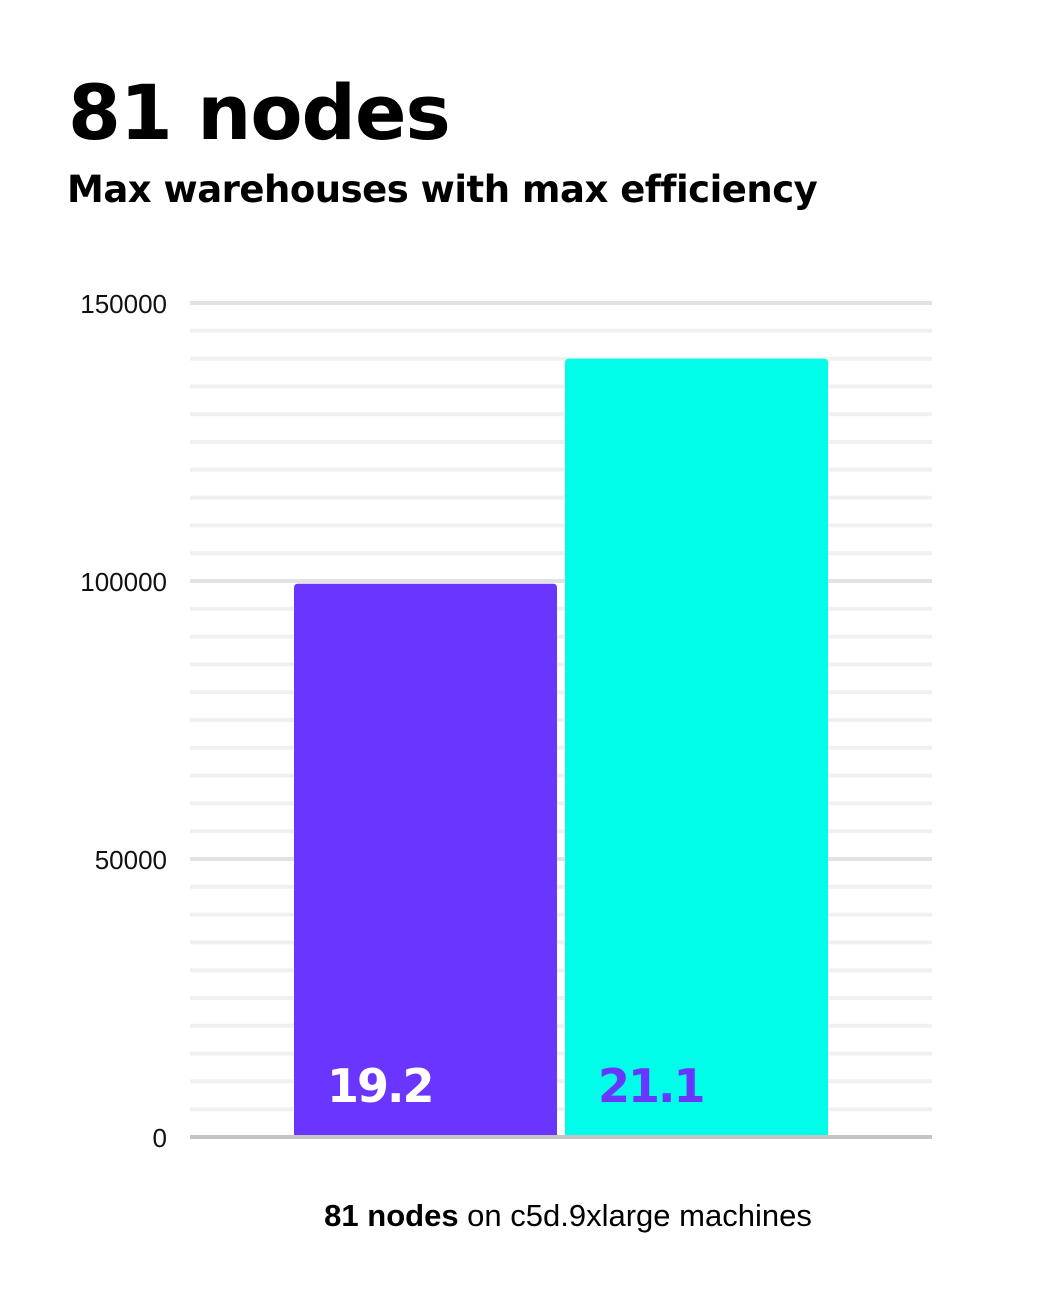  Describe the element at coordinates (391, 1215) in the screenshot. I see `x-axis-label-bold: 81 nodes` at that location.